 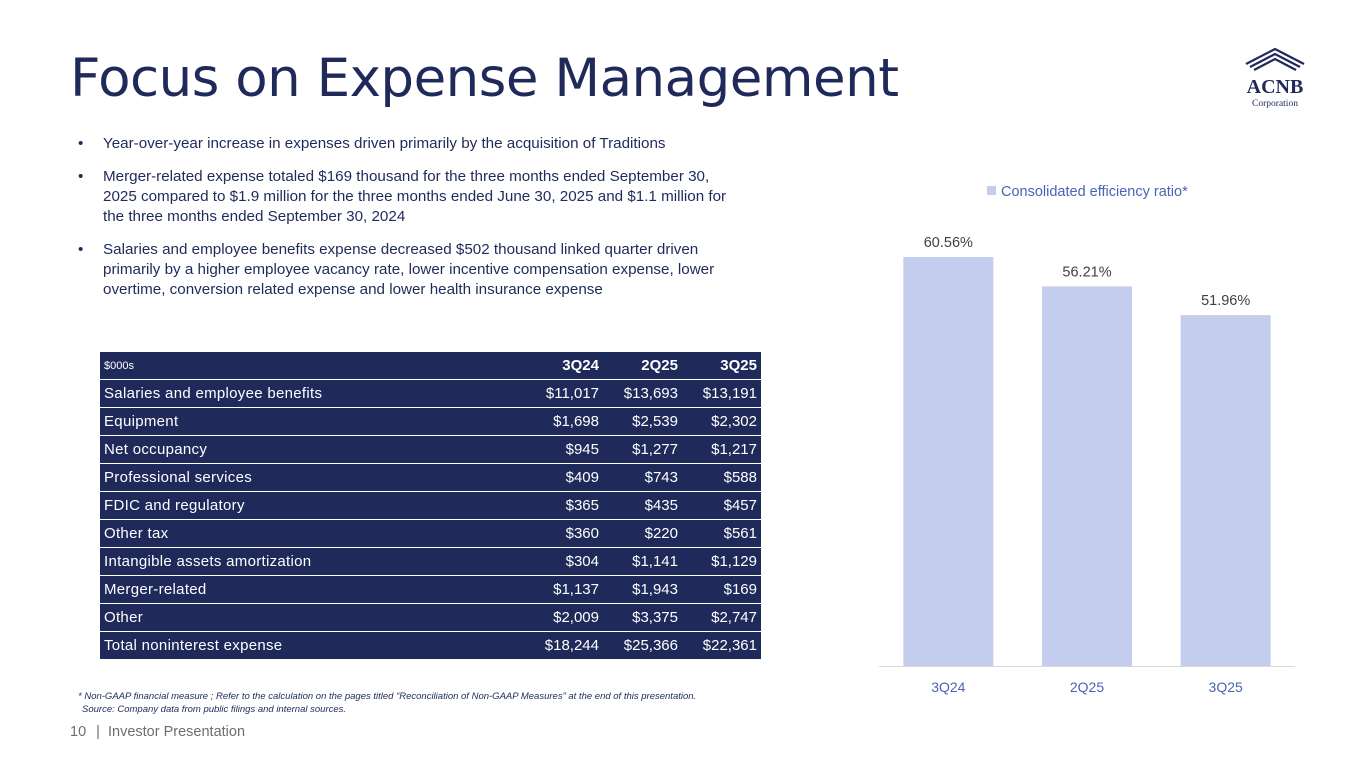 What do you see at coordinates (563, 421) in the screenshot?
I see `row-value: $1,698` at bounding box center [563, 421].